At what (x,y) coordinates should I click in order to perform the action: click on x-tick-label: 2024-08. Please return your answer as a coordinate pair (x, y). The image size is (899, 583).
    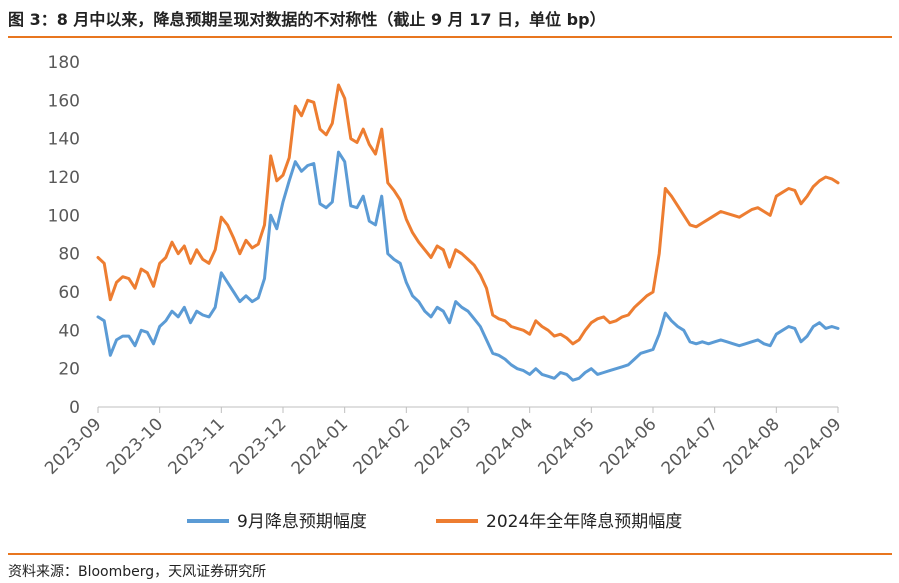
    Looking at the image, I should click on (752, 446).